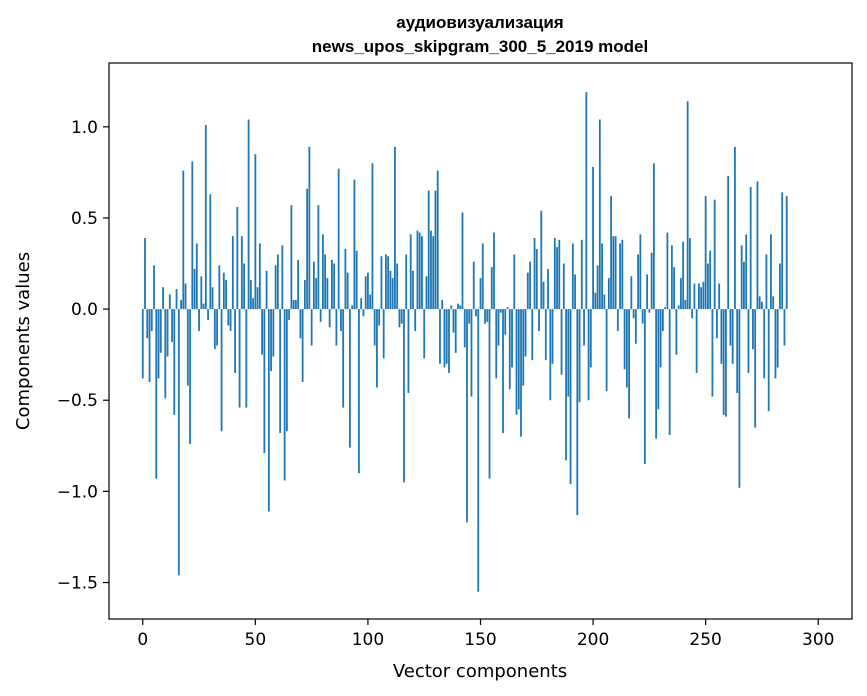 Image resolution: width=867 pixels, height=696 pixels. Describe the element at coordinates (23, 341) in the screenshot. I see `y-axis-label: Components values` at that location.